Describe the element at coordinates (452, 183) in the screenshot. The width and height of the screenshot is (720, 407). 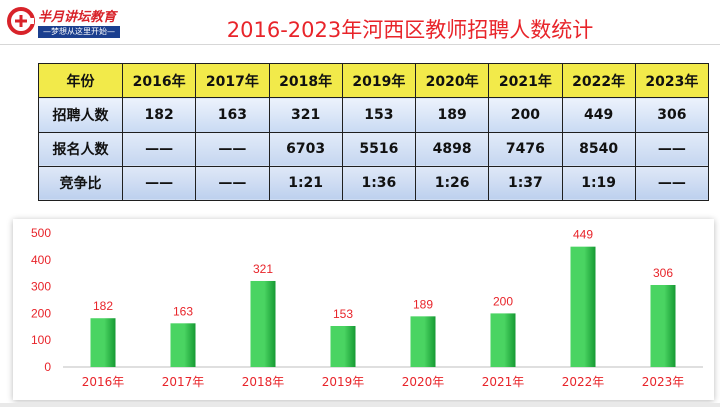
I see `table-cell: 1:26` at that location.